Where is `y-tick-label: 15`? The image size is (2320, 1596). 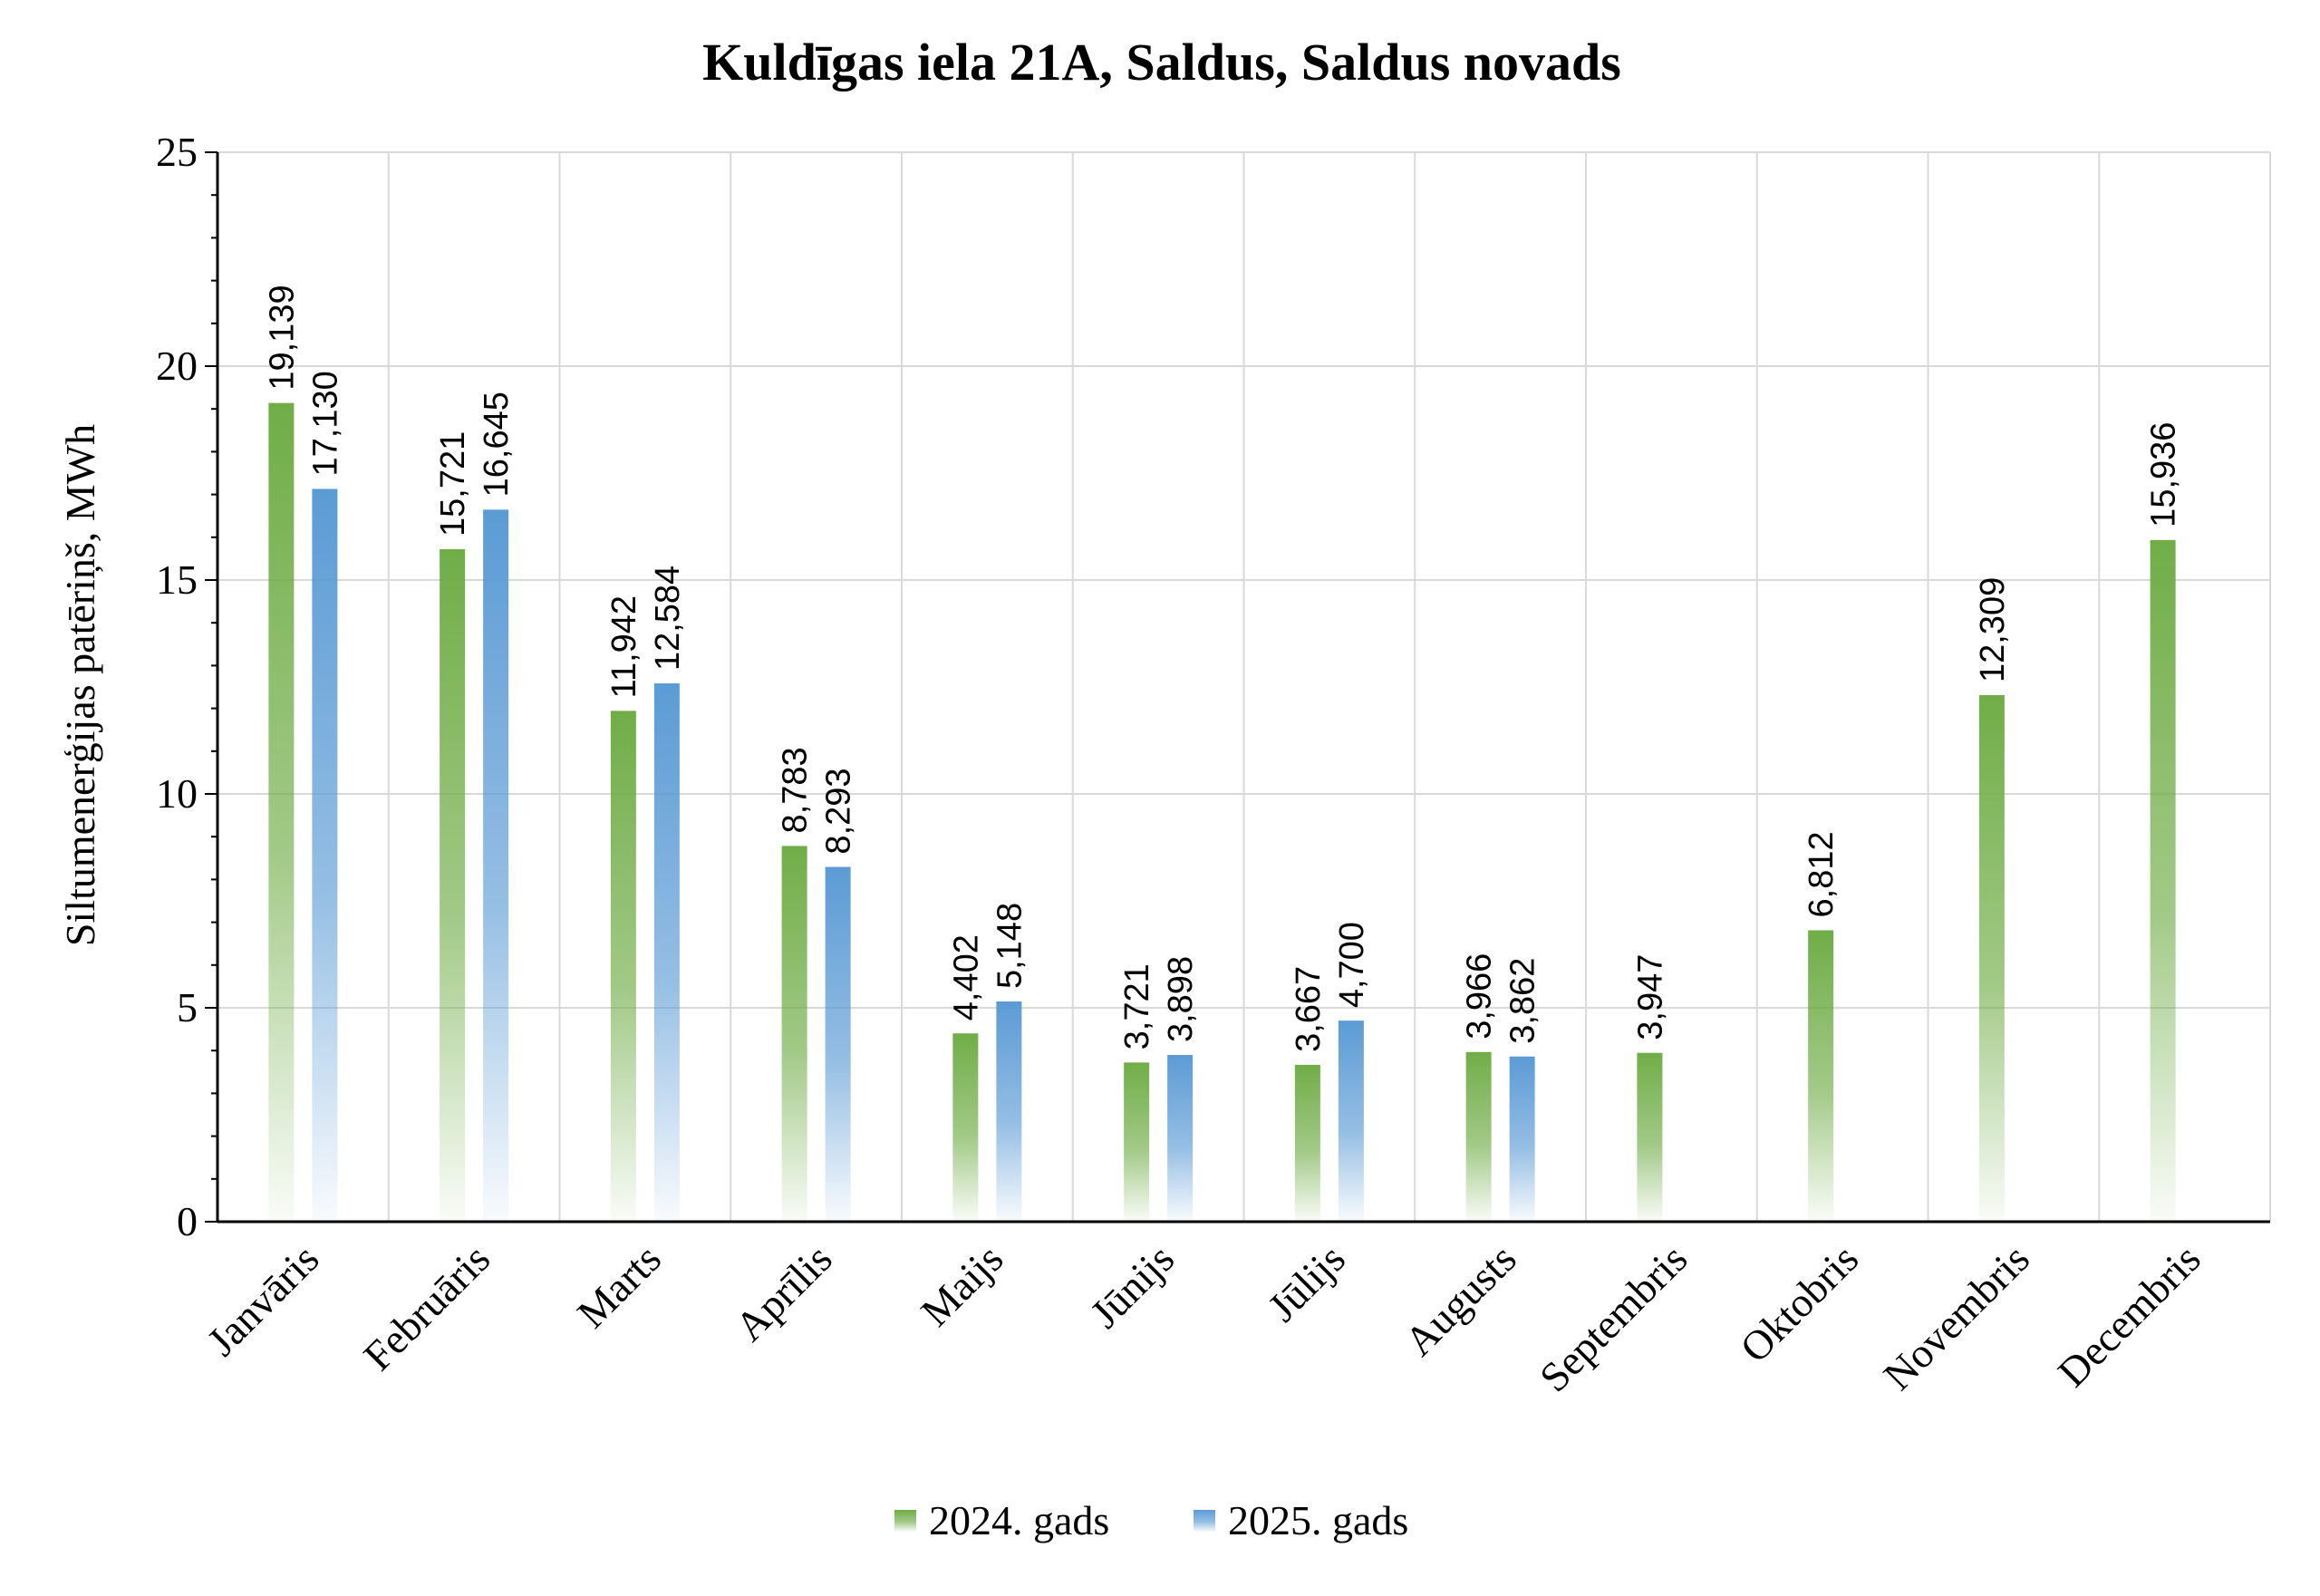
y-tick-label: 15 is located at coordinates (177, 579).